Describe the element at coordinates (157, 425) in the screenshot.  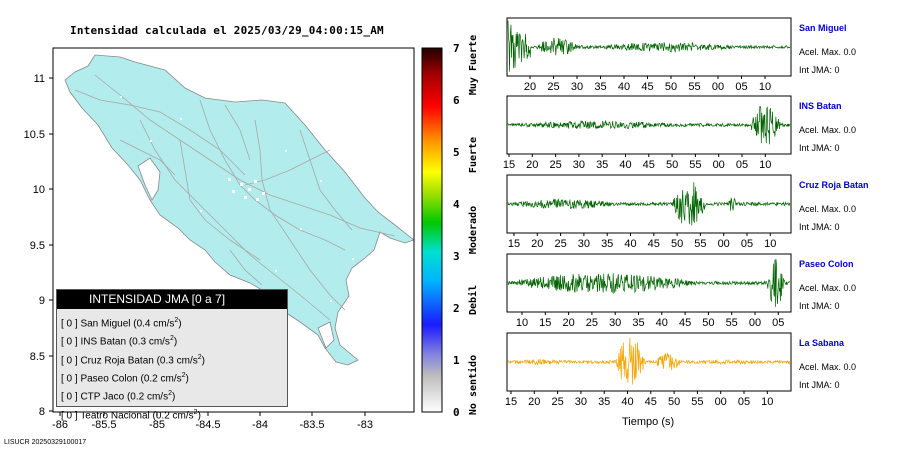
I see `lon-tick-label: -85` at that location.